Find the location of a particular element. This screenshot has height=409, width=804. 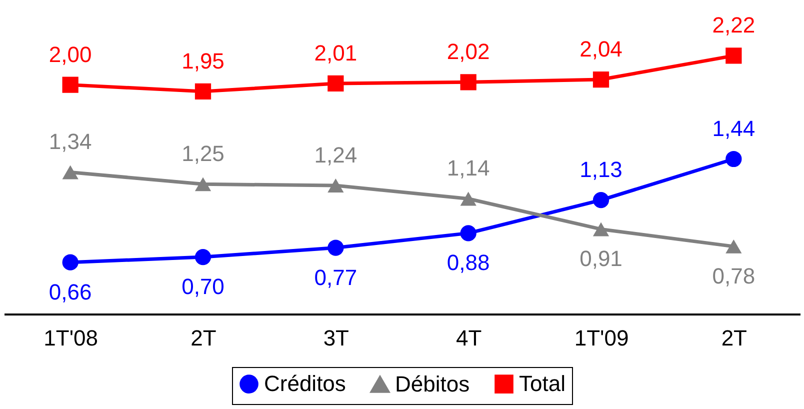

x-tick-label: 3T is located at coordinates (336, 338).